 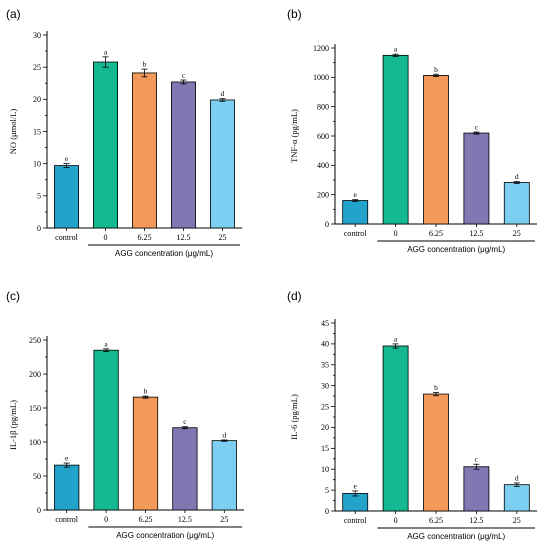 I want to click on y-tick-label: 50, so click(x=37, y=476).